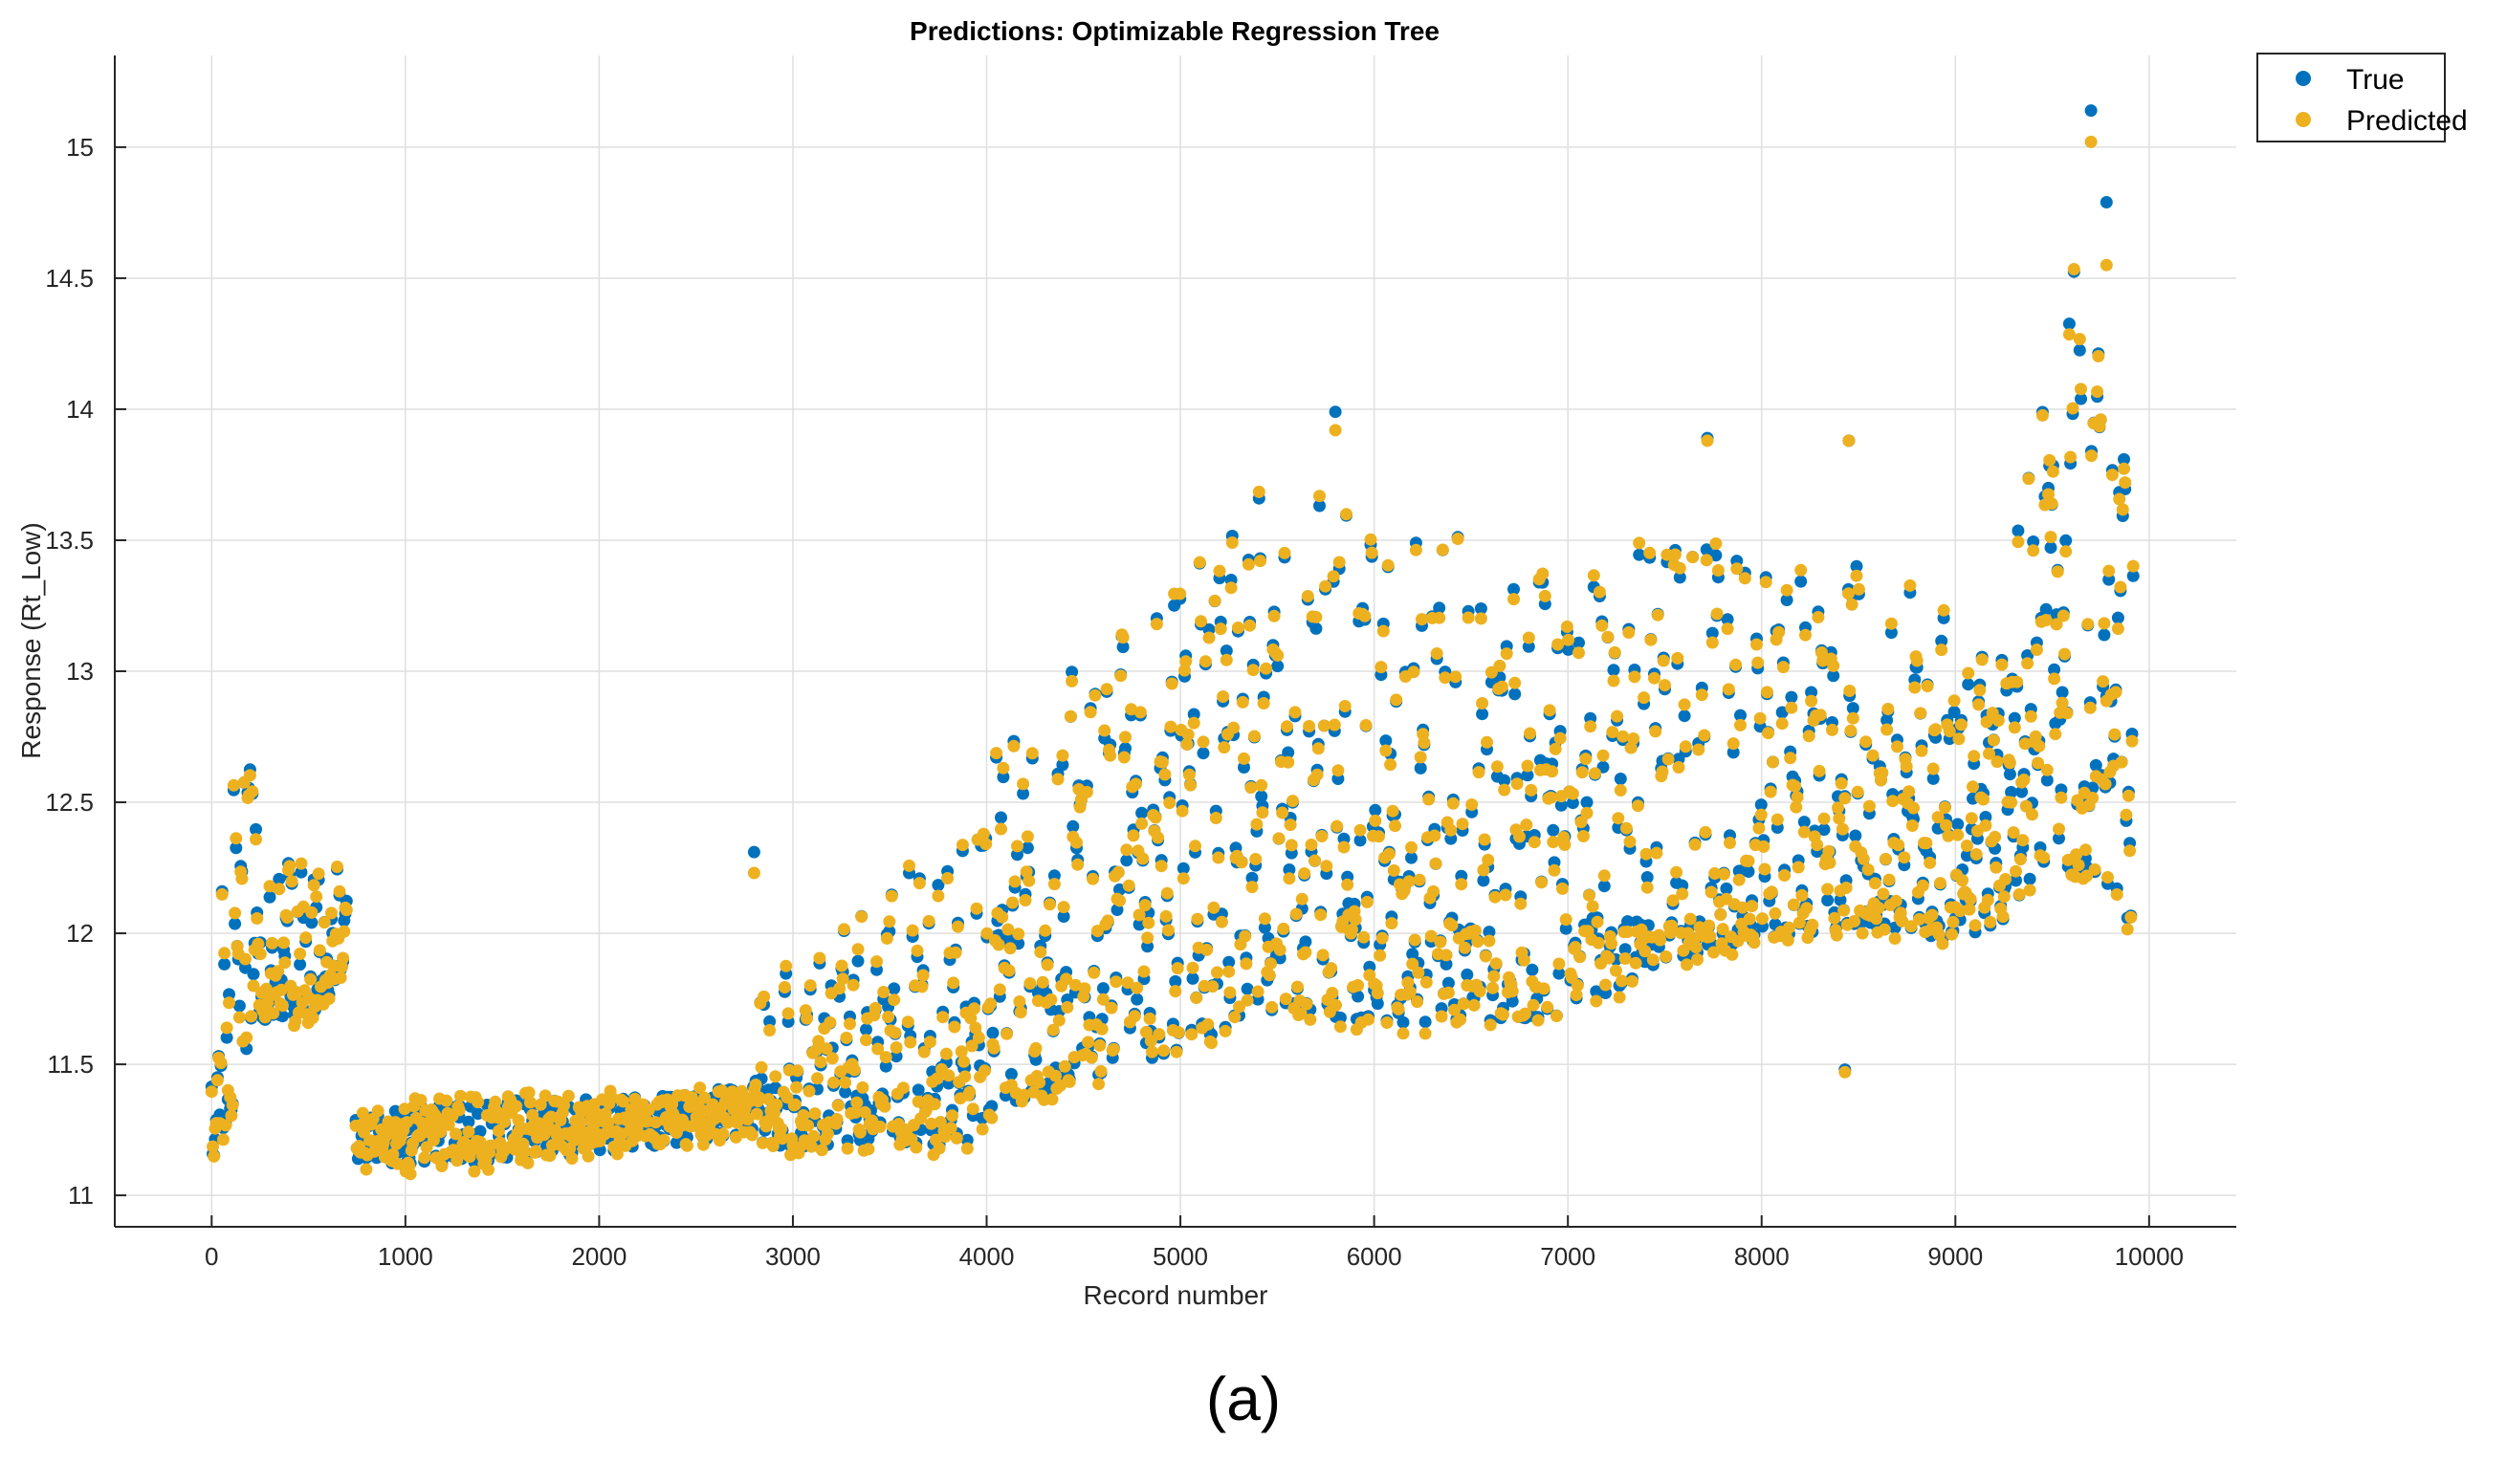 Image resolution: width=2507 pixels, height=1484 pixels. What do you see at coordinates (70, 1065) in the screenshot?
I see `y-tick-label: 11.5` at bounding box center [70, 1065].